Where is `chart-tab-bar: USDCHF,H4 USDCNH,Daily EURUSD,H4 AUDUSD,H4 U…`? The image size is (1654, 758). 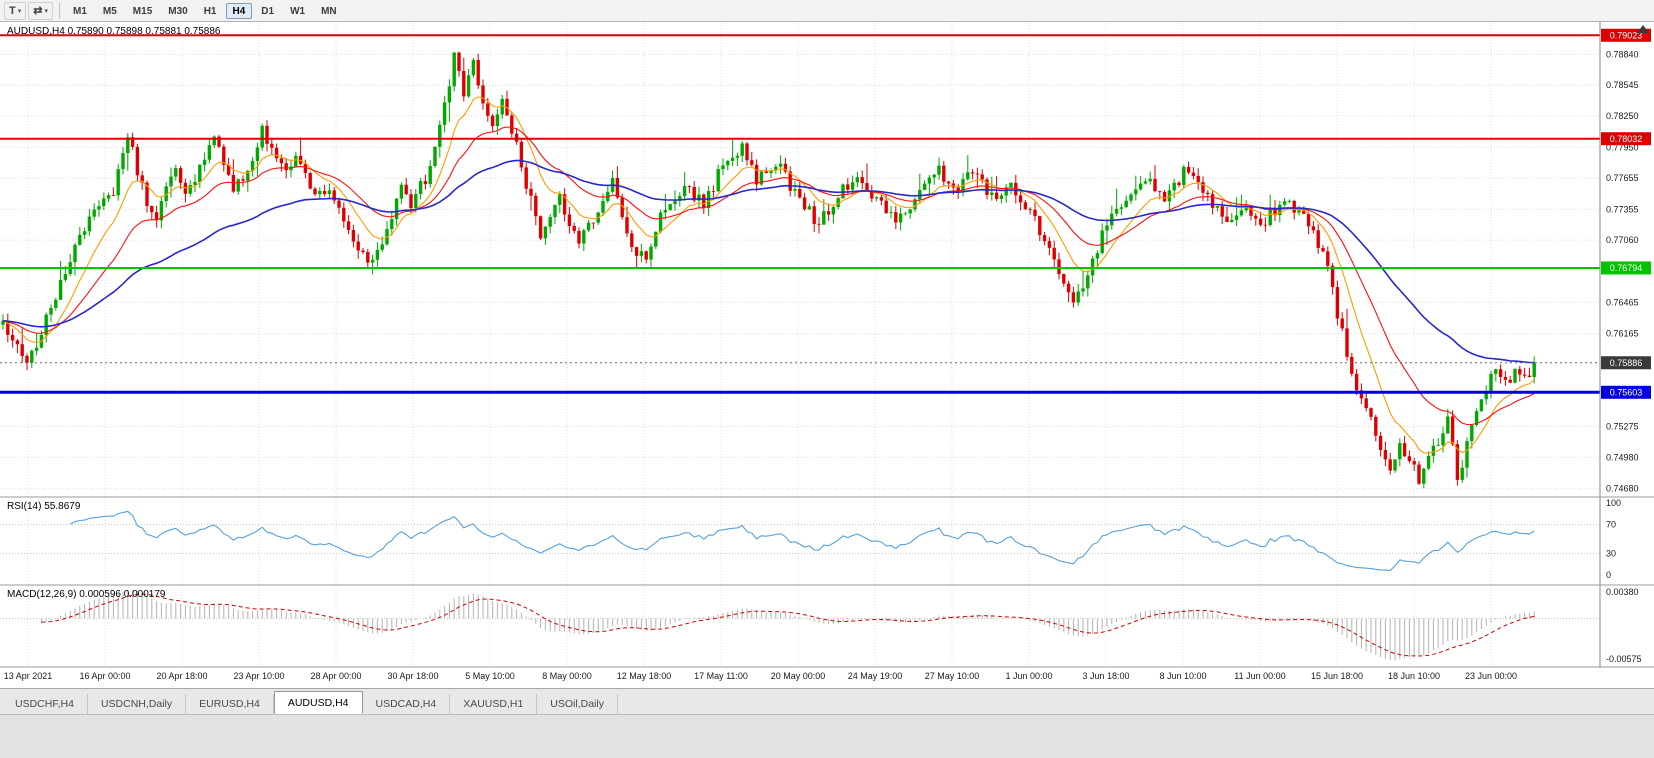 chart-tab-bar: USDCHF,H4 USDCNH,Daily EURUSD,H4 AUDUSD,H4 U… is located at coordinates (827, 701).